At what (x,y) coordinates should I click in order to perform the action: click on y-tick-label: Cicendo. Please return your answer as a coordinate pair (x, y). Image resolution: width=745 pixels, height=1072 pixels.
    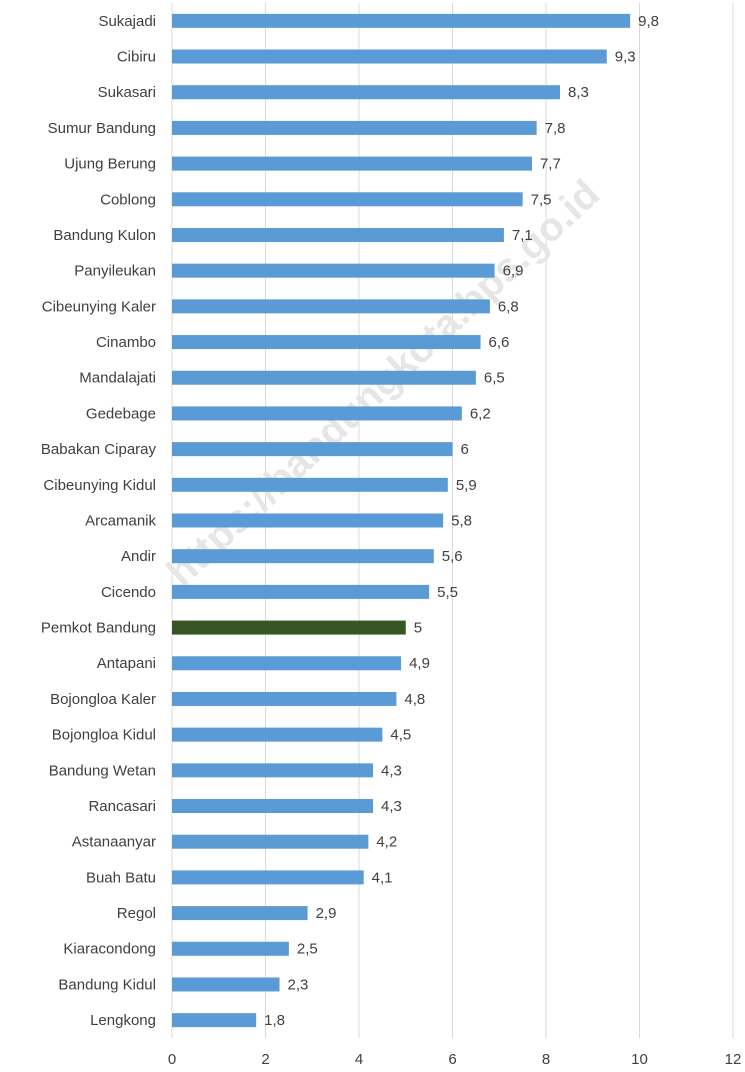
    Looking at the image, I should click on (128, 592).